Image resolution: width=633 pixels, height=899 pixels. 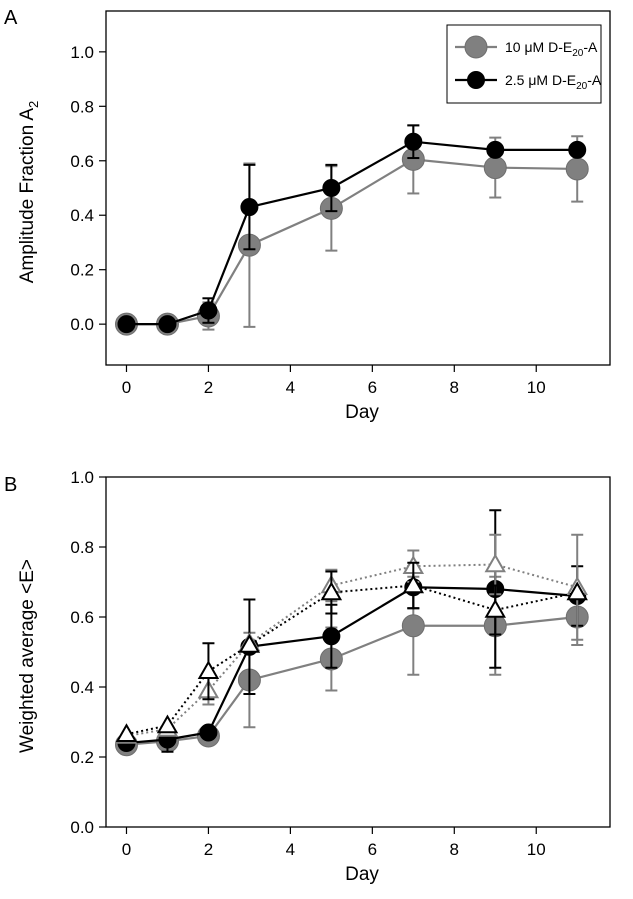 What do you see at coordinates (10, 485) in the screenshot?
I see `panel-label-B: B` at bounding box center [10, 485].